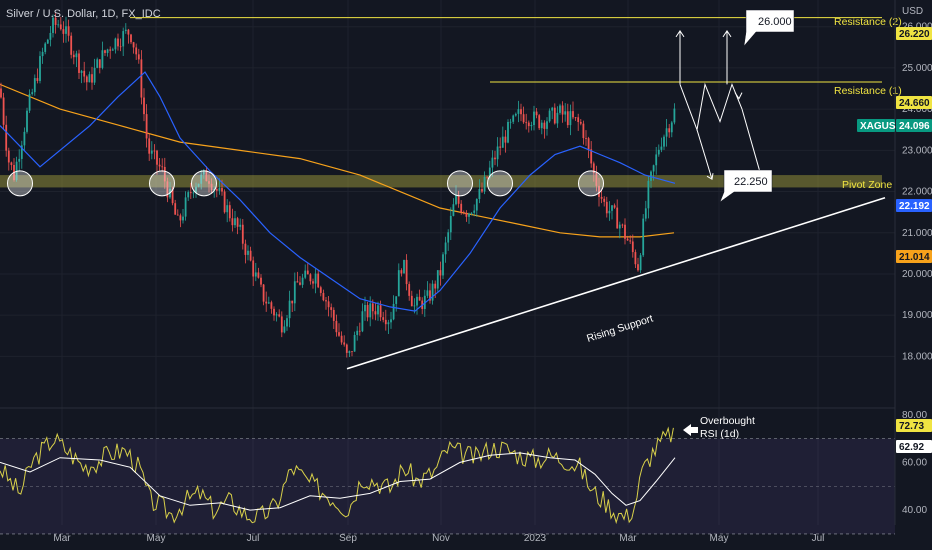 The image size is (932, 550). I want to click on time-tick-label: Nov, so click(441, 538).